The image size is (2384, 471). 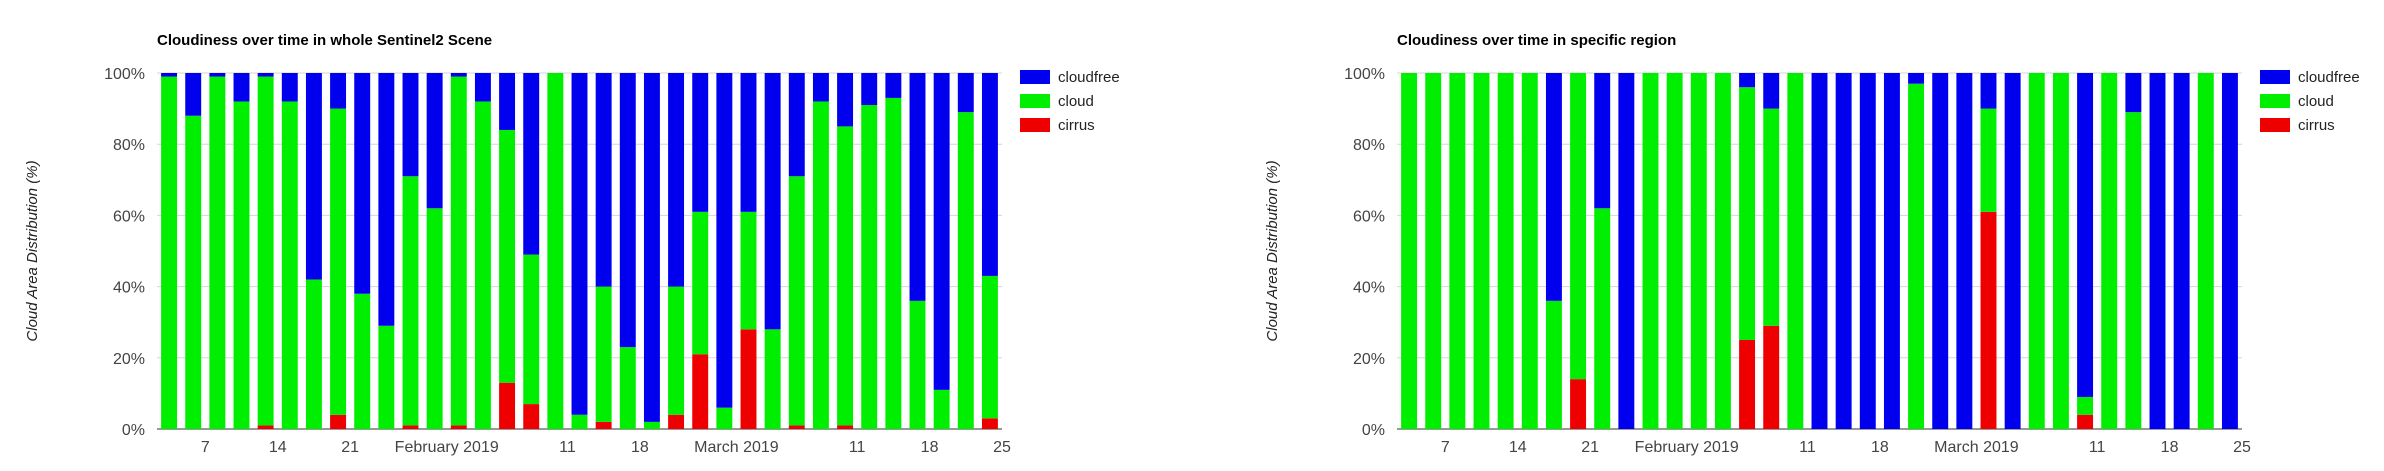 What do you see at coordinates (129, 216) in the screenshot?
I see `y-tick-label: 60%` at bounding box center [129, 216].